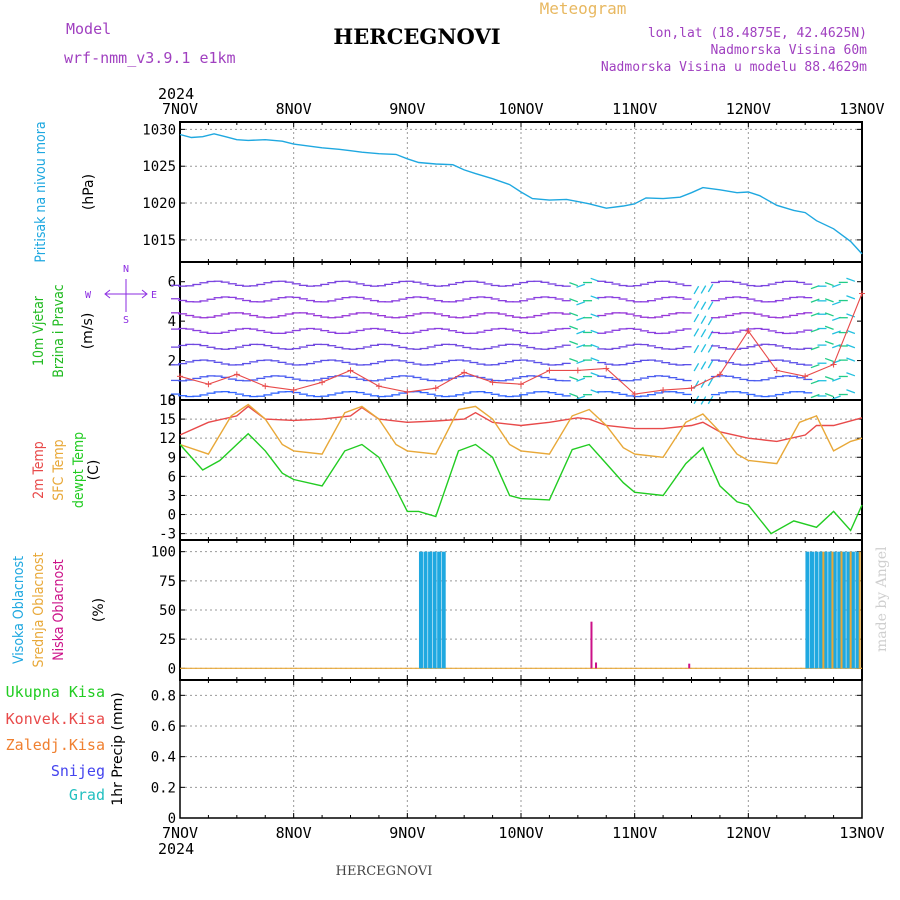 Image resolution: width=900 pixels, height=900 pixels. Describe the element at coordinates (384, 871) in the screenshot. I see `footer-station: HERCEGNOVI` at that location.